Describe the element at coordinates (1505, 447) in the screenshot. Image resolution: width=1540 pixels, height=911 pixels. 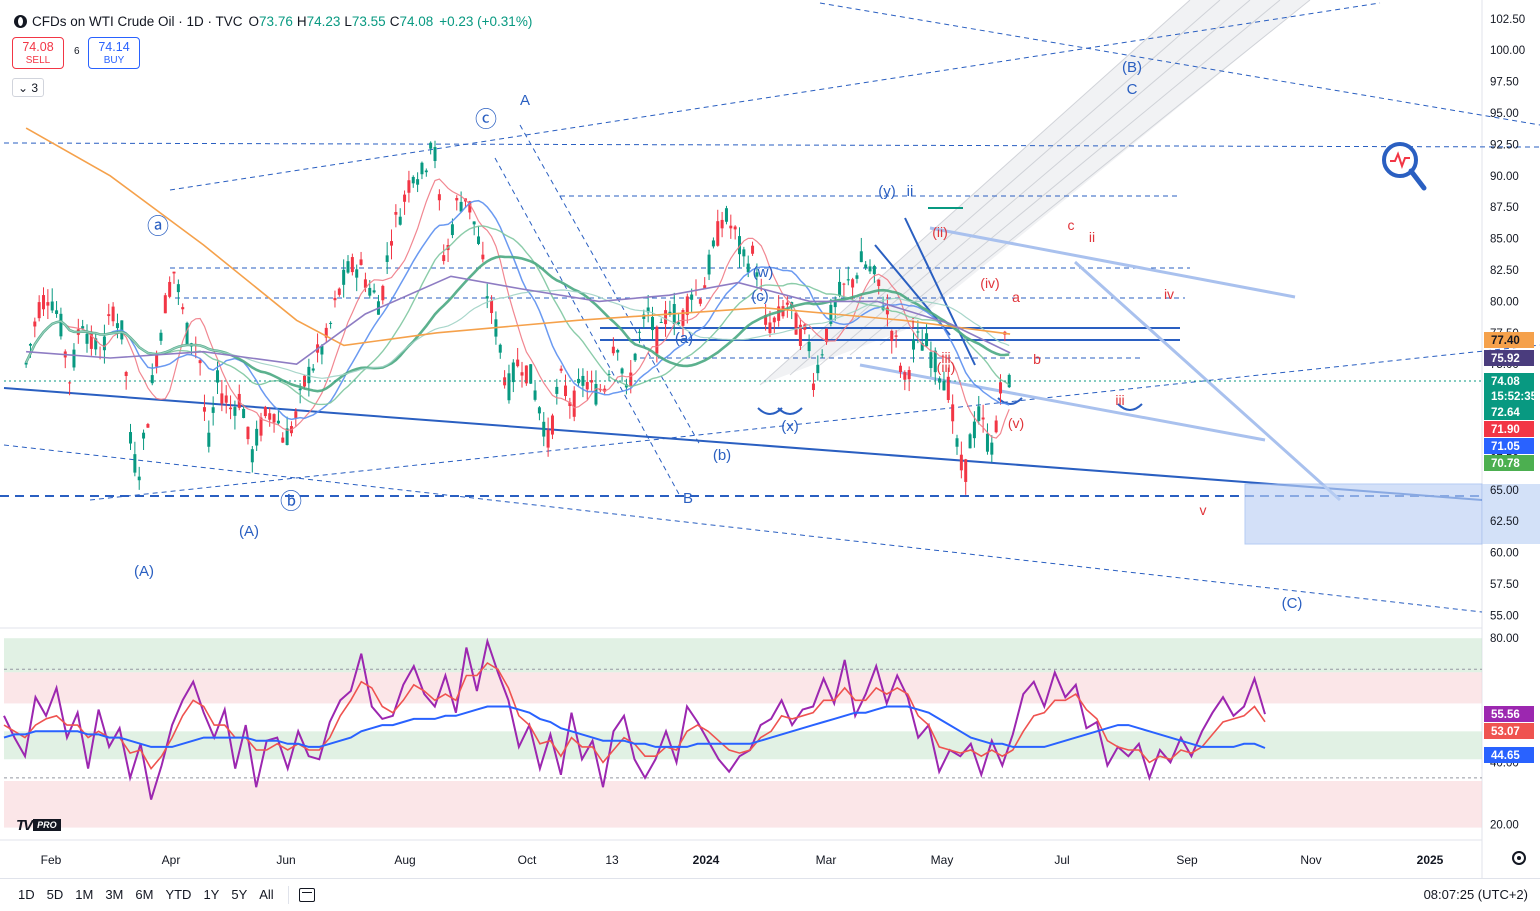
I see `price-badge-text: 71.05` at that location.